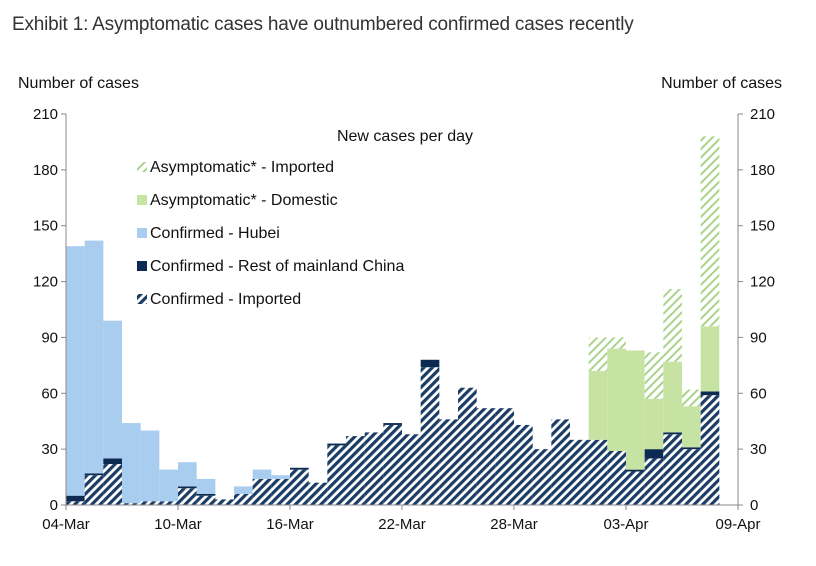 The image size is (816, 566). I want to click on bar-asym_imported-06-Apr, so click(691, 398).